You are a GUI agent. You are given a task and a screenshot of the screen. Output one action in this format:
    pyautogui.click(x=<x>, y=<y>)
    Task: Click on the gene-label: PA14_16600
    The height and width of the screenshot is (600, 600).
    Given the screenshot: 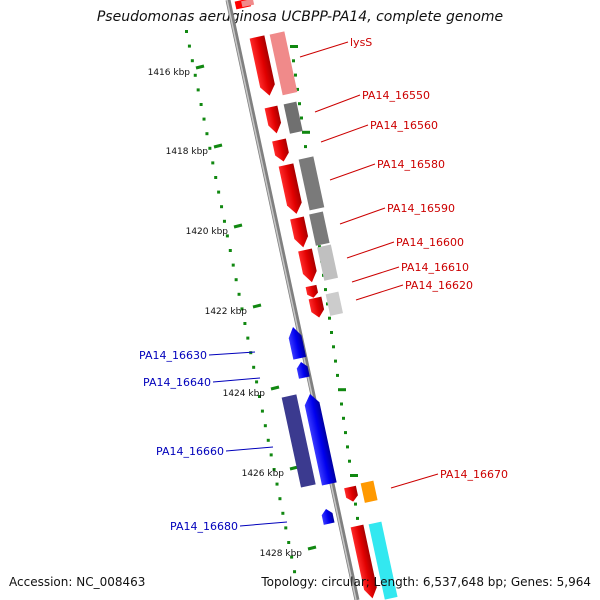 What is the action you would take?
    pyautogui.click(x=430, y=242)
    